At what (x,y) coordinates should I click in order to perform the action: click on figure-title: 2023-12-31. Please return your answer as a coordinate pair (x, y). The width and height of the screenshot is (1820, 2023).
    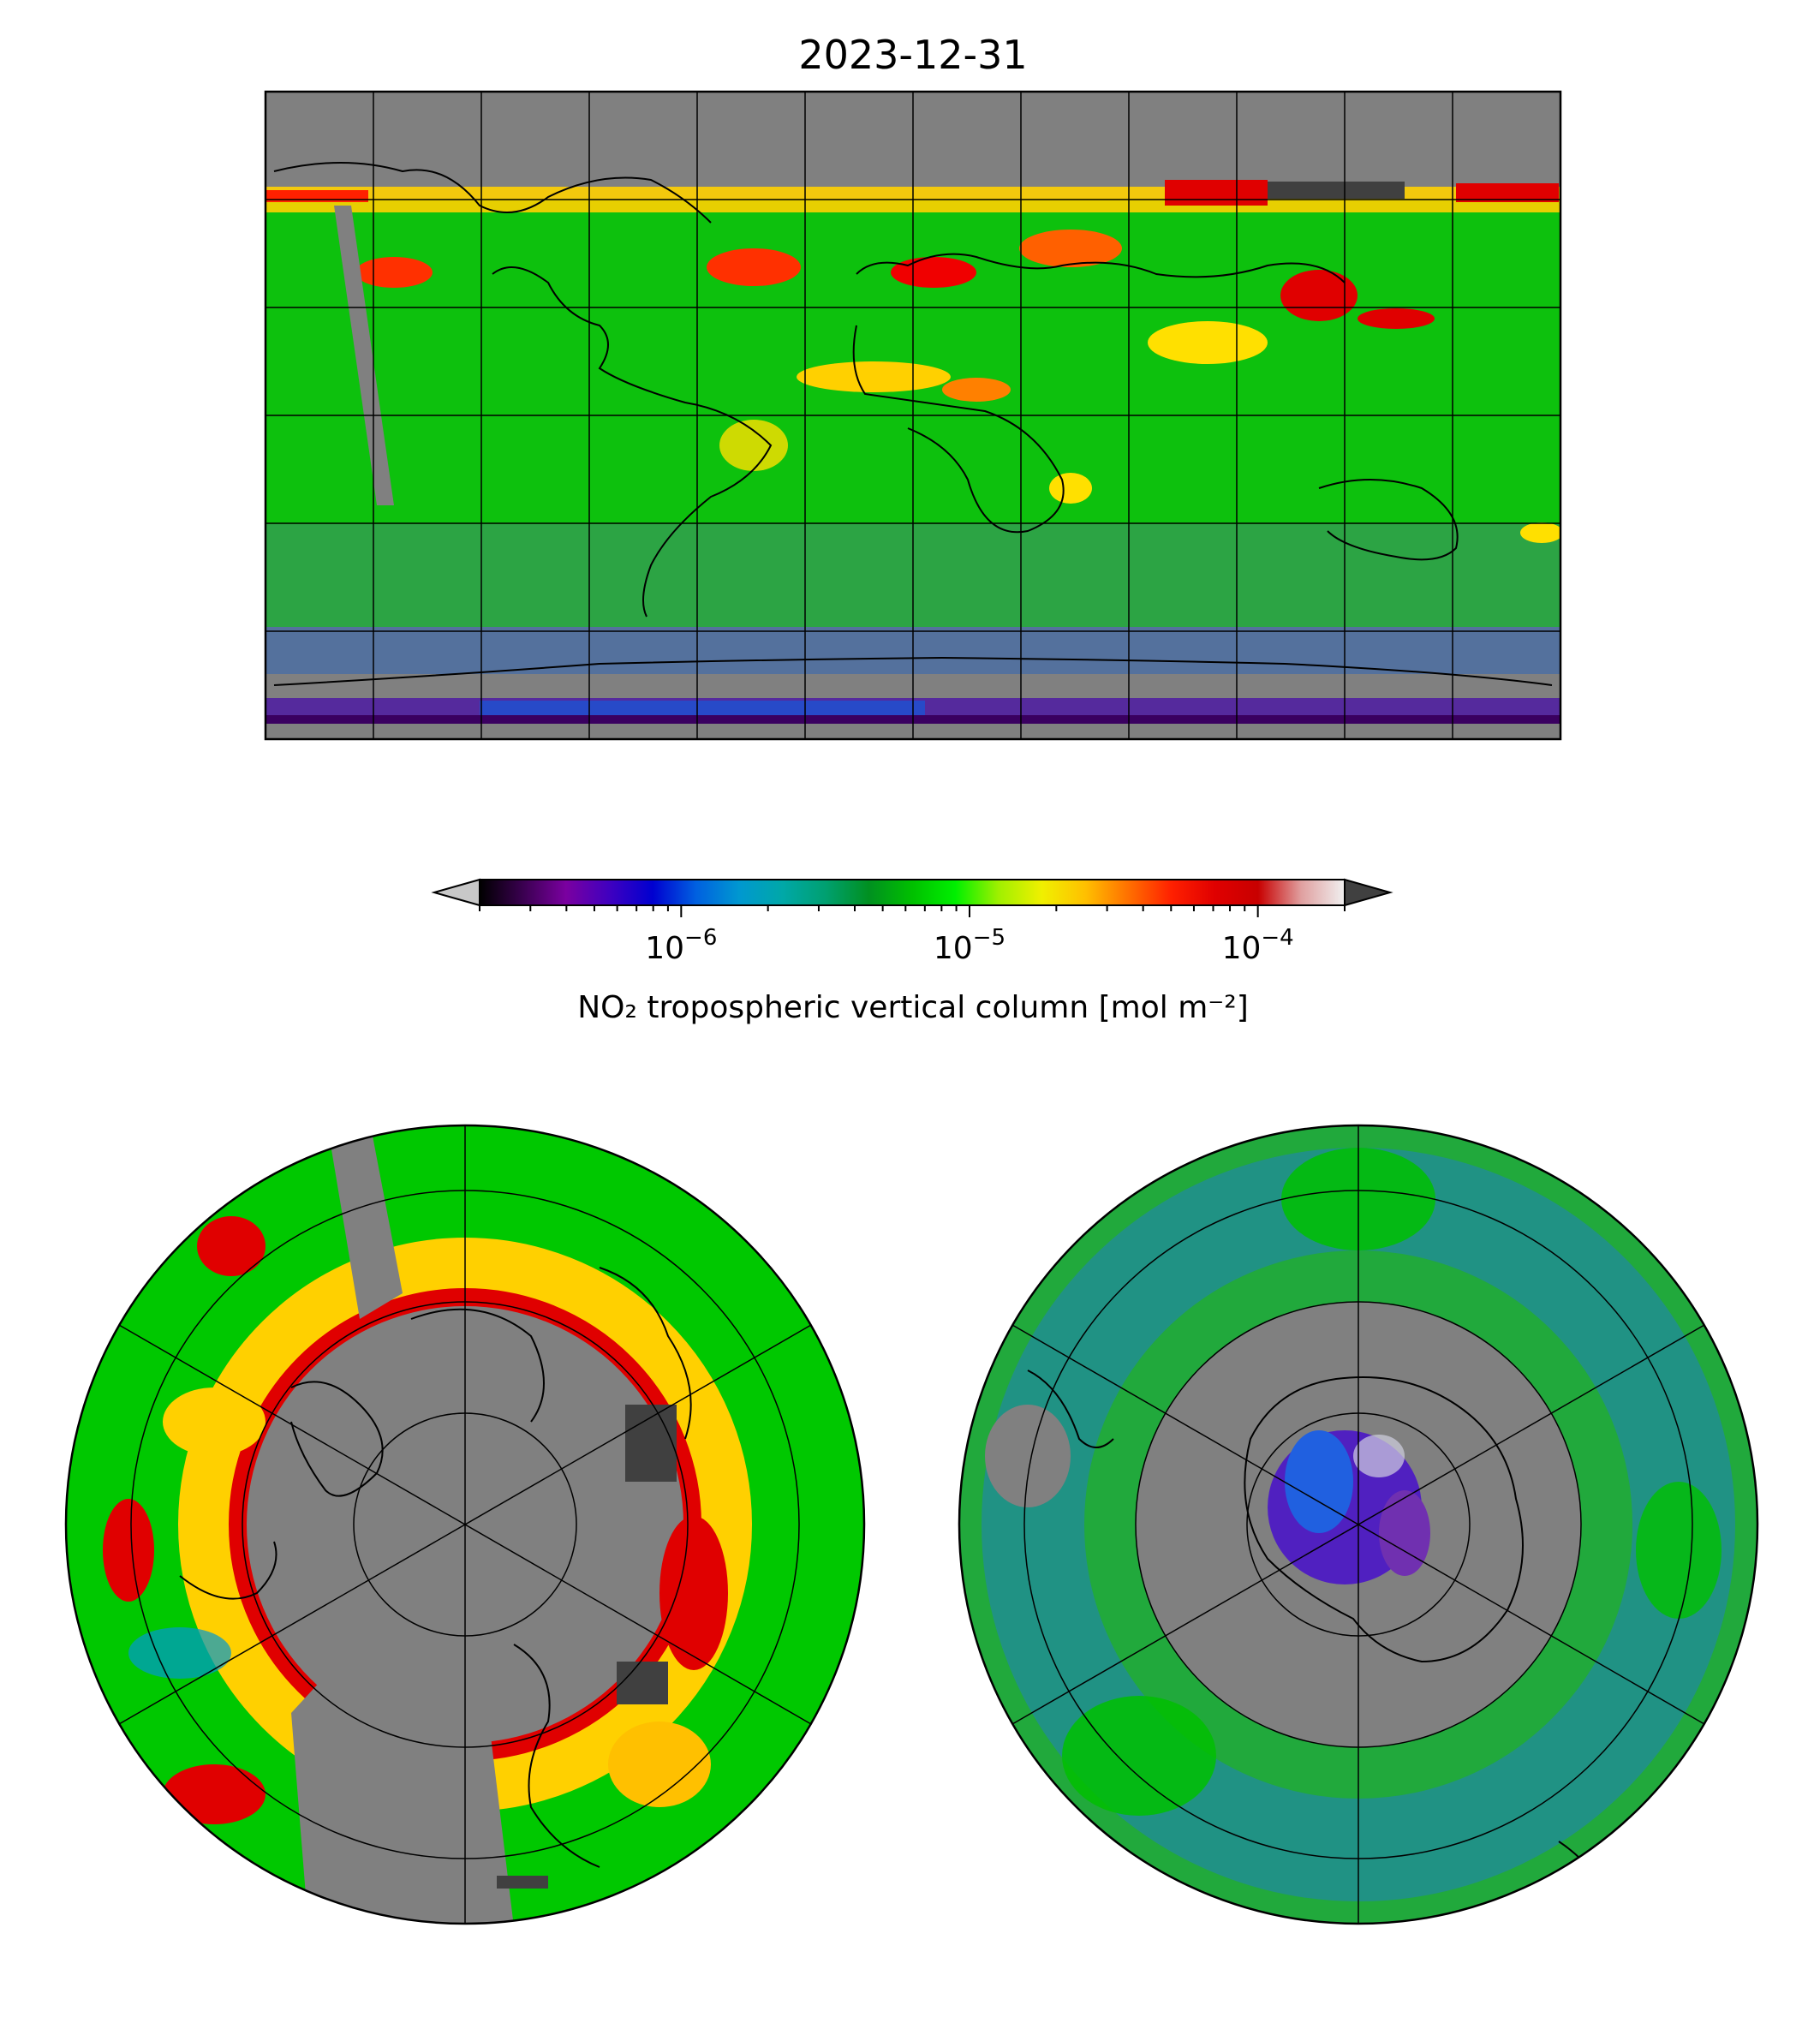
    Looking at the image, I should click on (912, 55).